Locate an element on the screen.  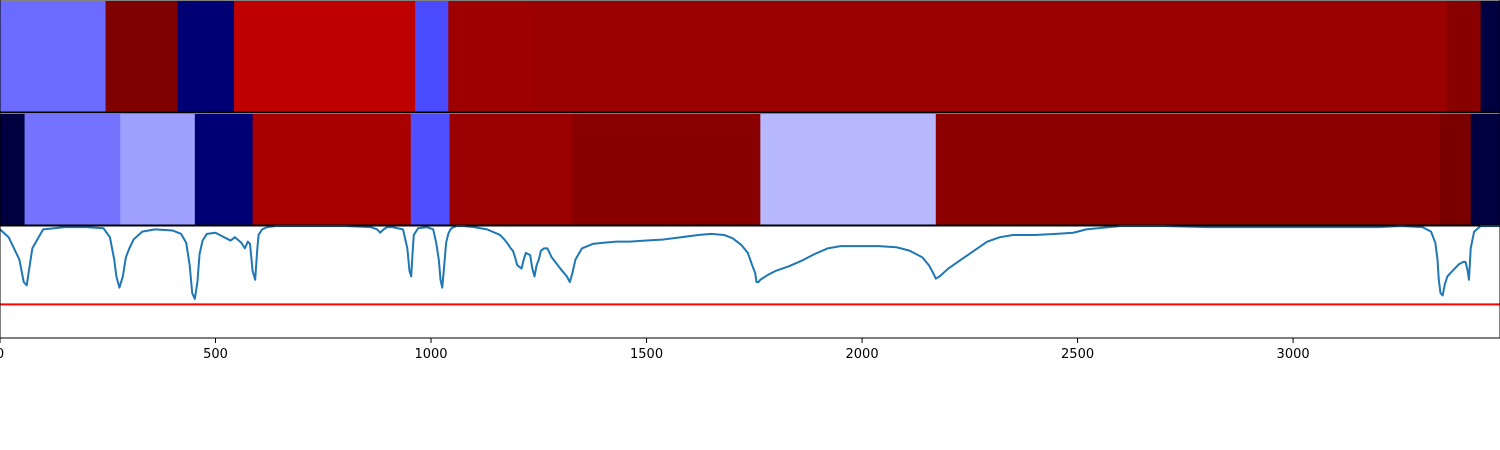
x-tick-label-1: 500 is located at coordinates (215, 354).